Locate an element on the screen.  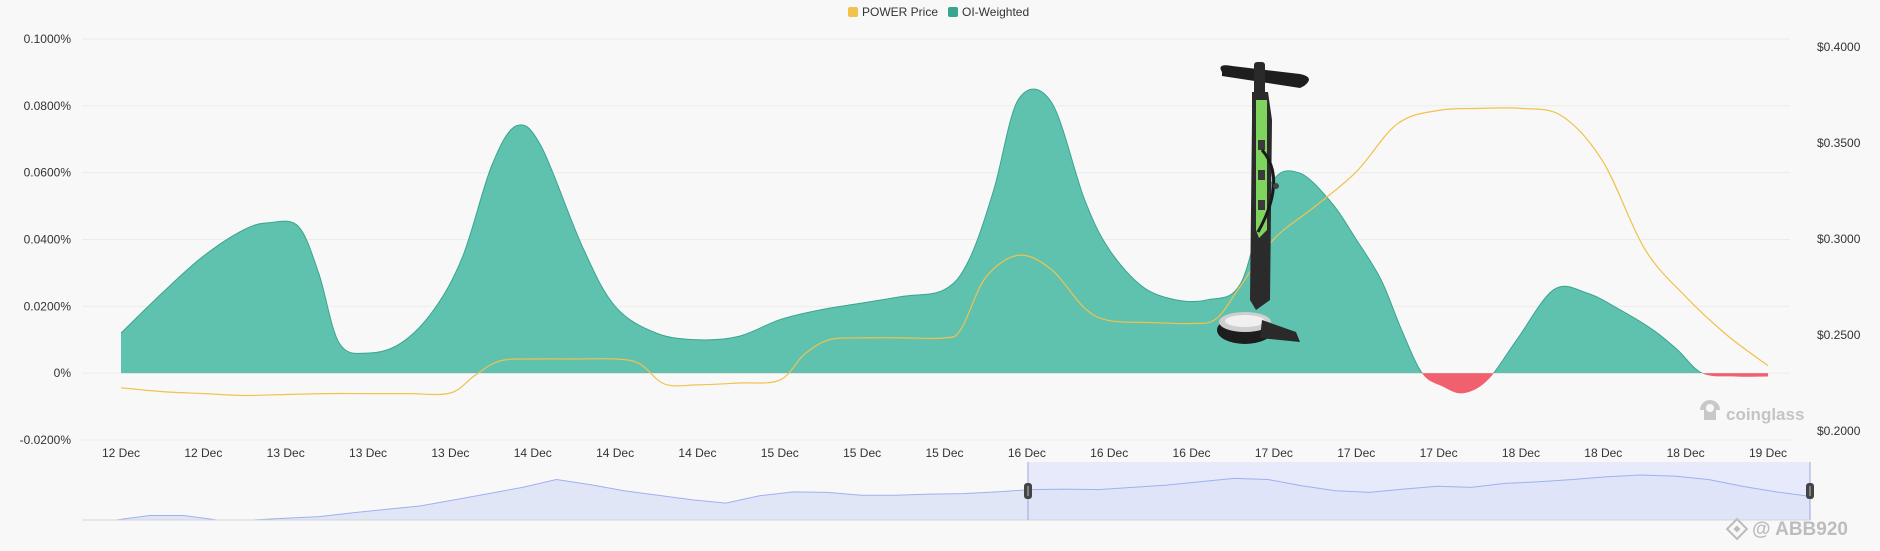
legend-label-power-price: POWER Price is located at coordinates (900, 12).